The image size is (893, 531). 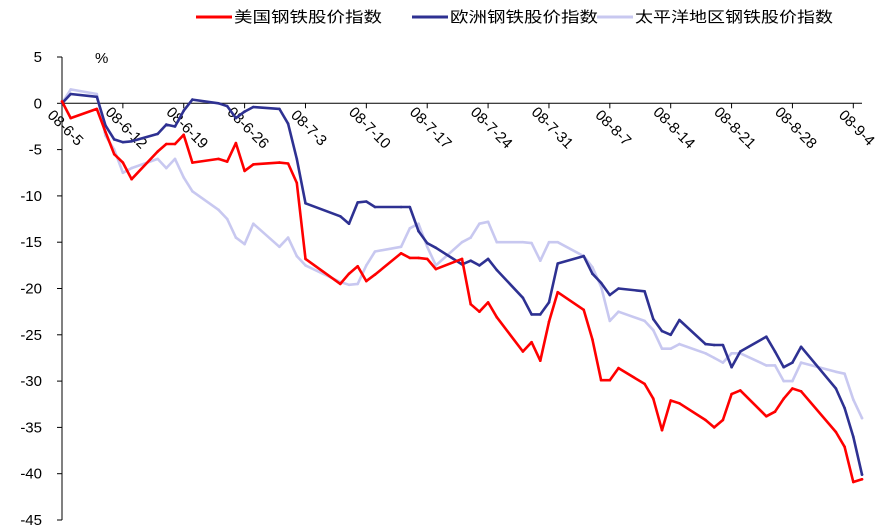 I want to click on x-tick-label: 08-8-14, so click(x=674, y=128).